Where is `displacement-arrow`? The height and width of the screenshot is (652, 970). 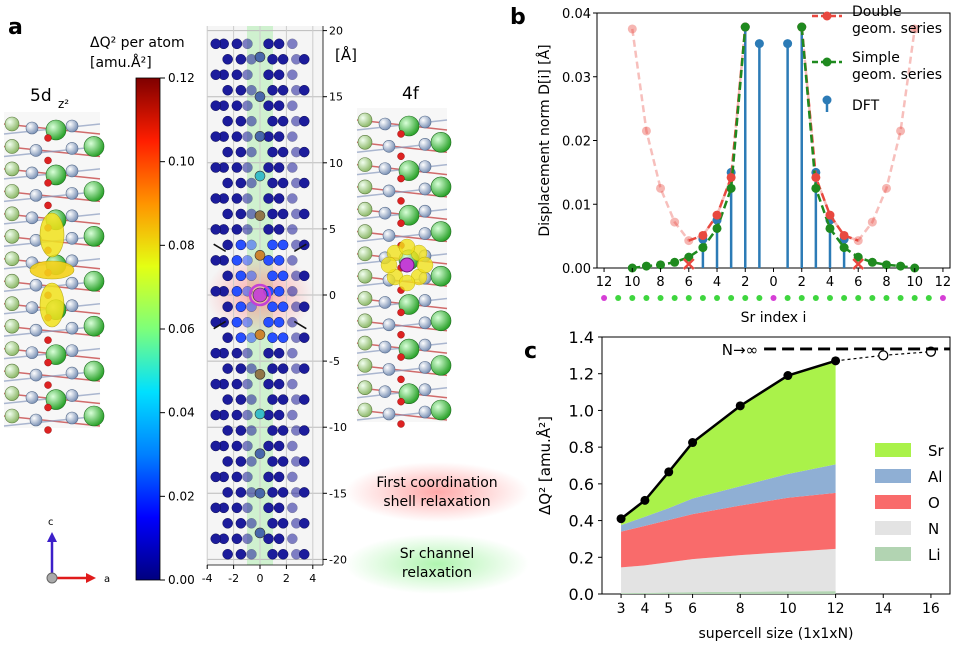
displacement-arrow is located at coordinates (300, 325).